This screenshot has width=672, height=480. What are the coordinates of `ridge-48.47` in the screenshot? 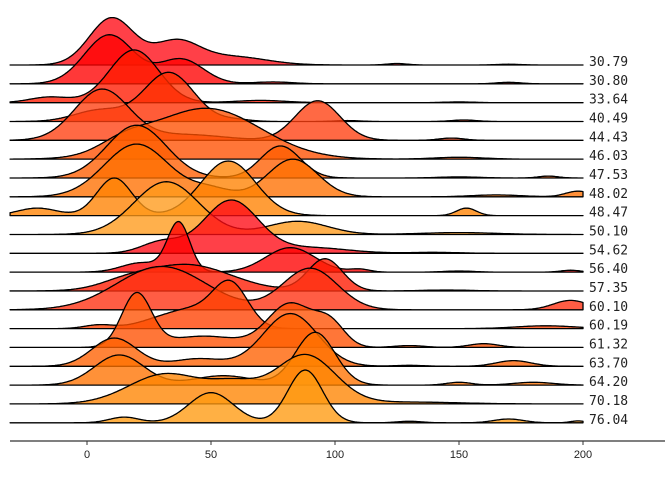 It's located at (296, 188).